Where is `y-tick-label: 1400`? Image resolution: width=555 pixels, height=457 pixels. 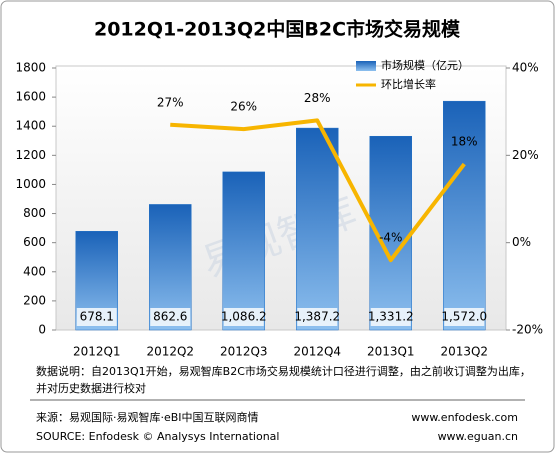
y-tick-label: 1400 is located at coordinates (30, 126).